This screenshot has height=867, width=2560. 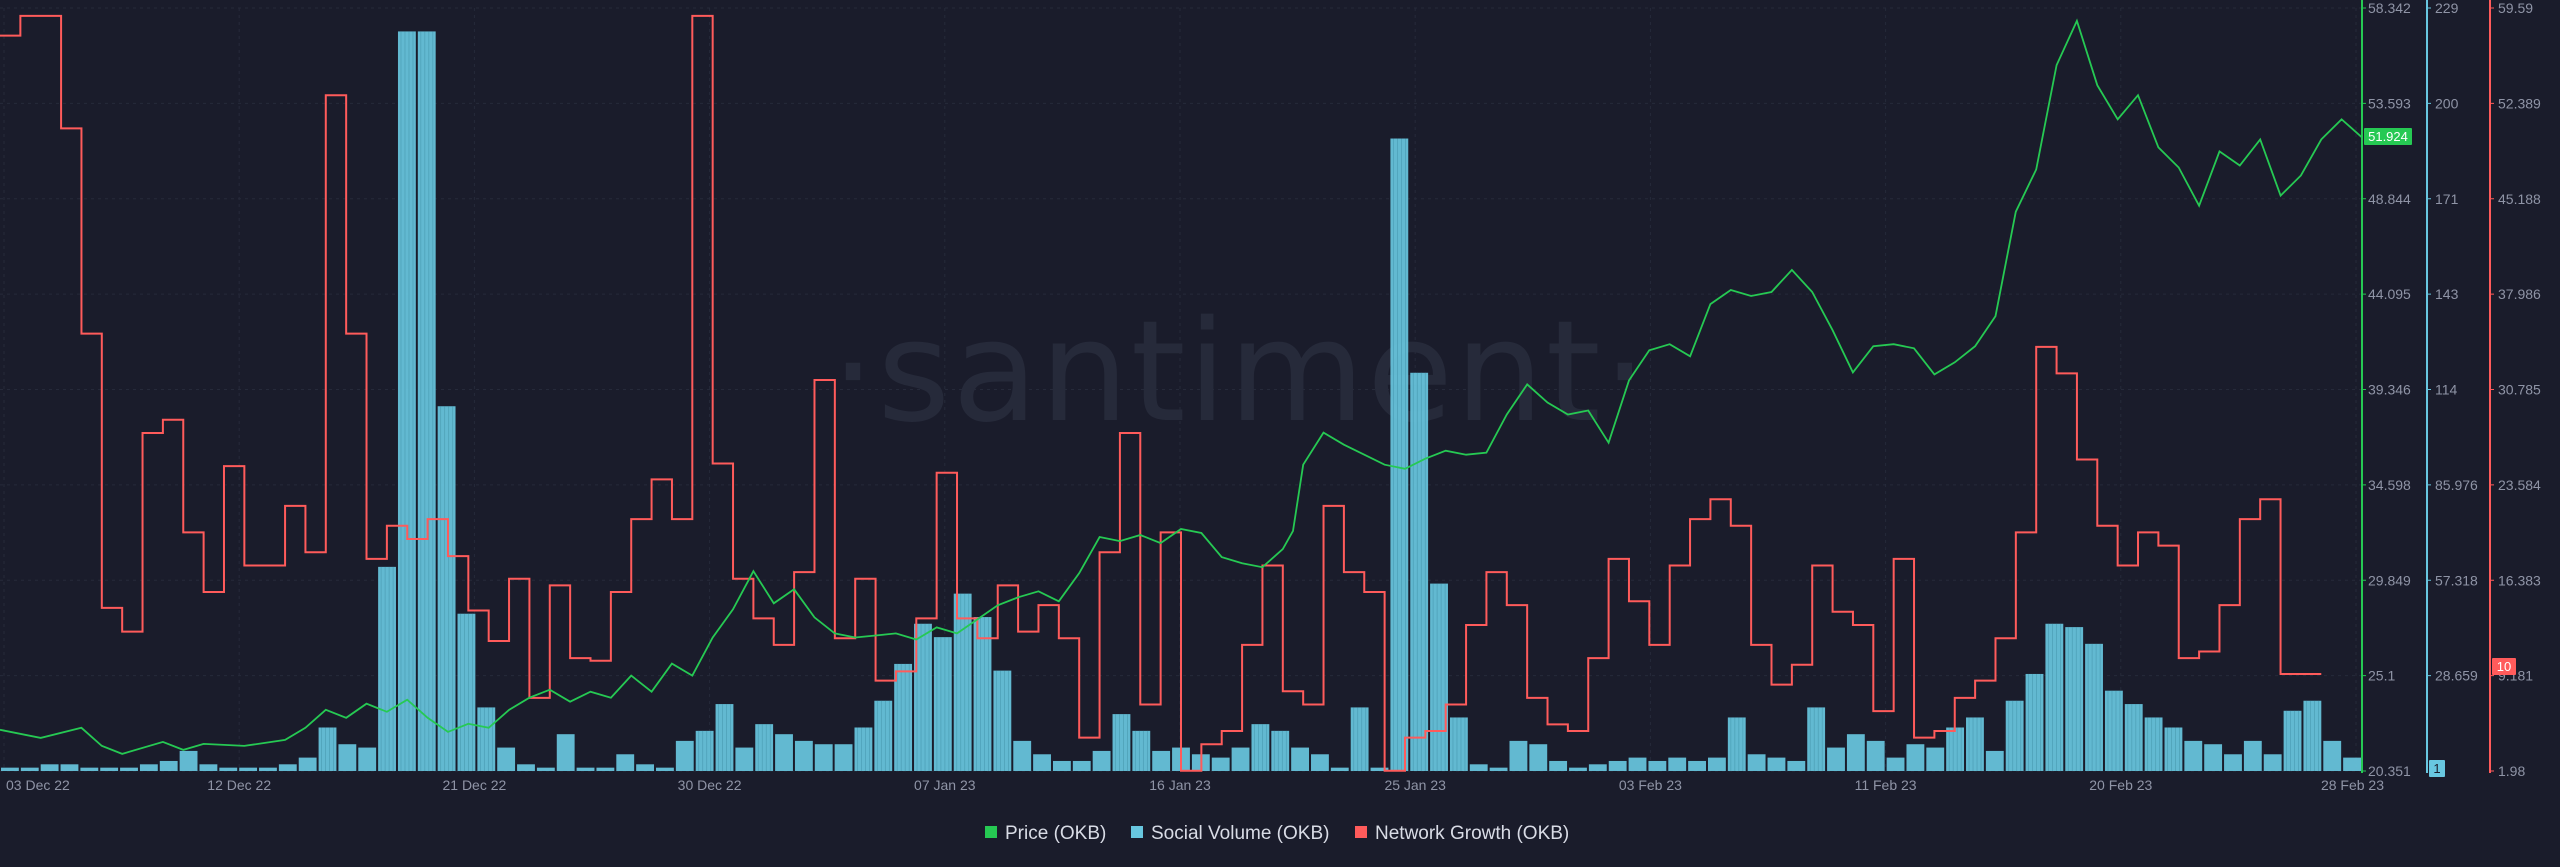 I want to click on x-tick-label: 20 Feb 23, so click(x=2120, y=785).